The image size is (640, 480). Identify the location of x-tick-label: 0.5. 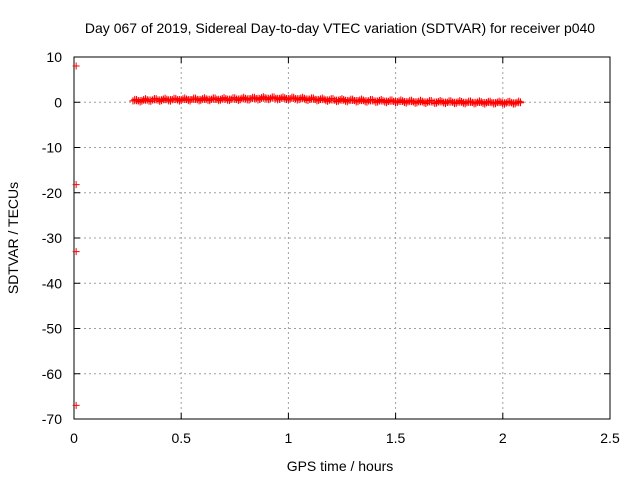
(181, 438).